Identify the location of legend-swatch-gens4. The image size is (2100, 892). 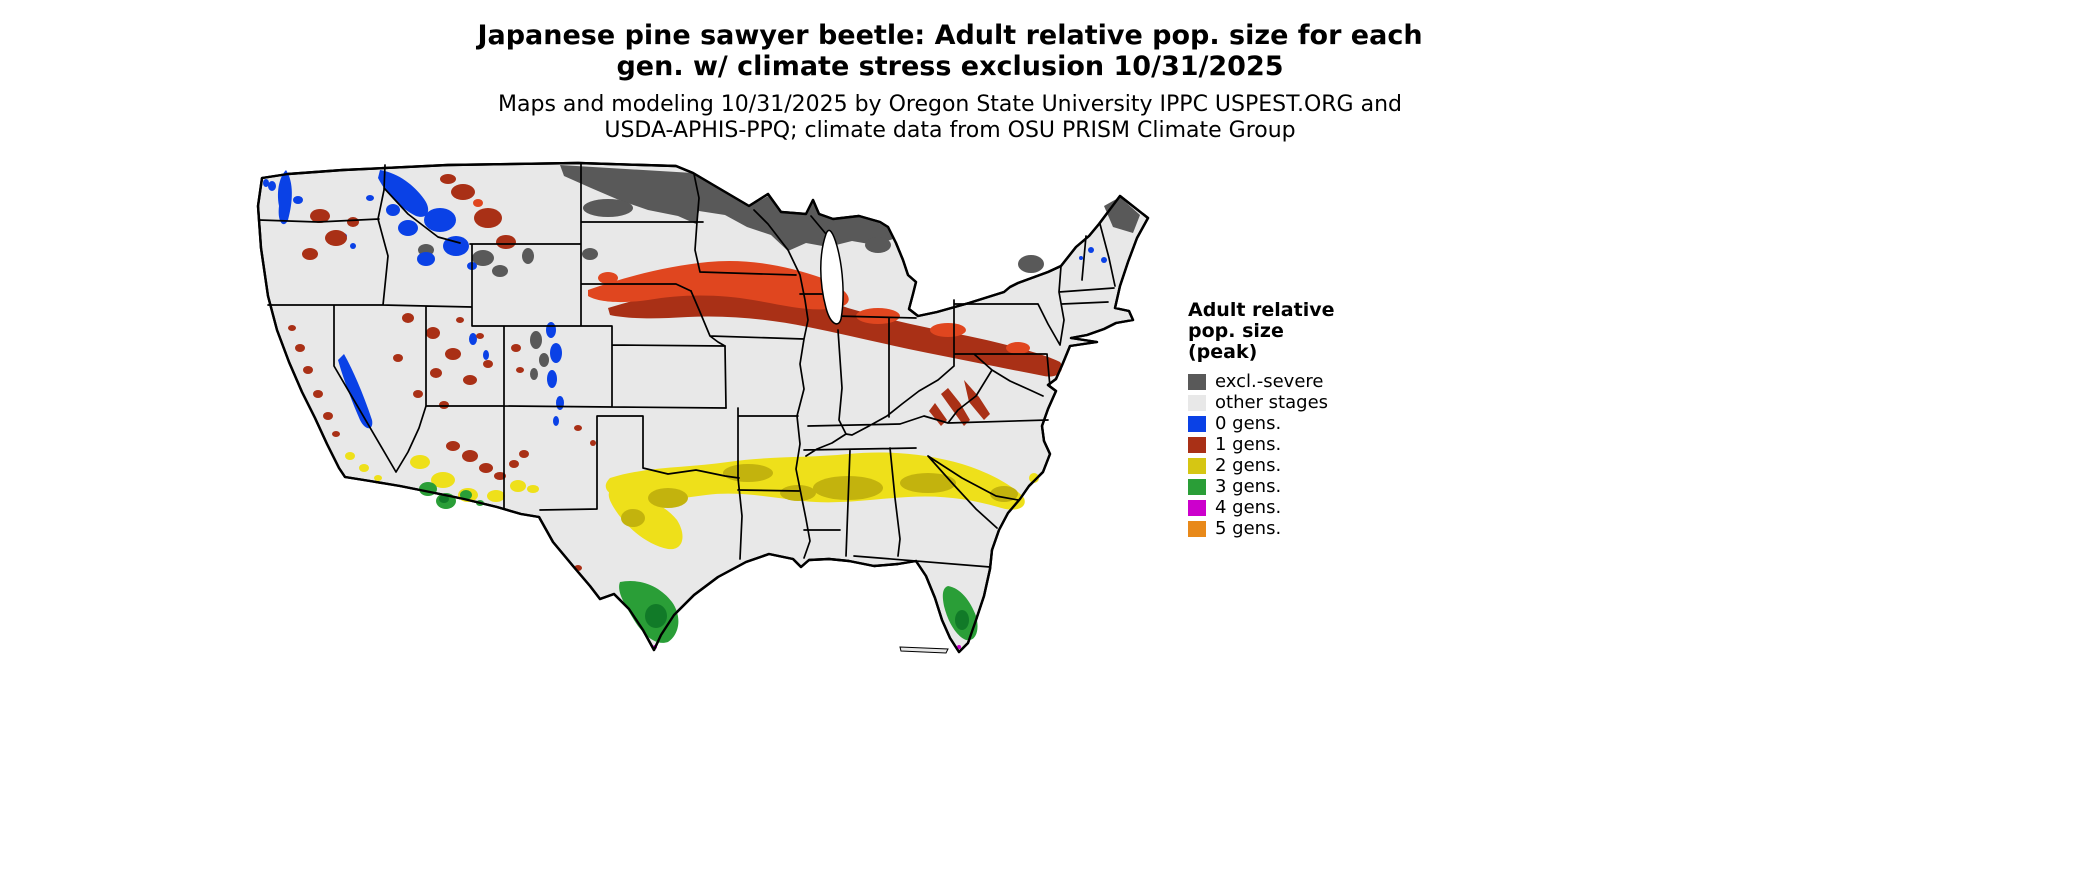
(1197, 507).